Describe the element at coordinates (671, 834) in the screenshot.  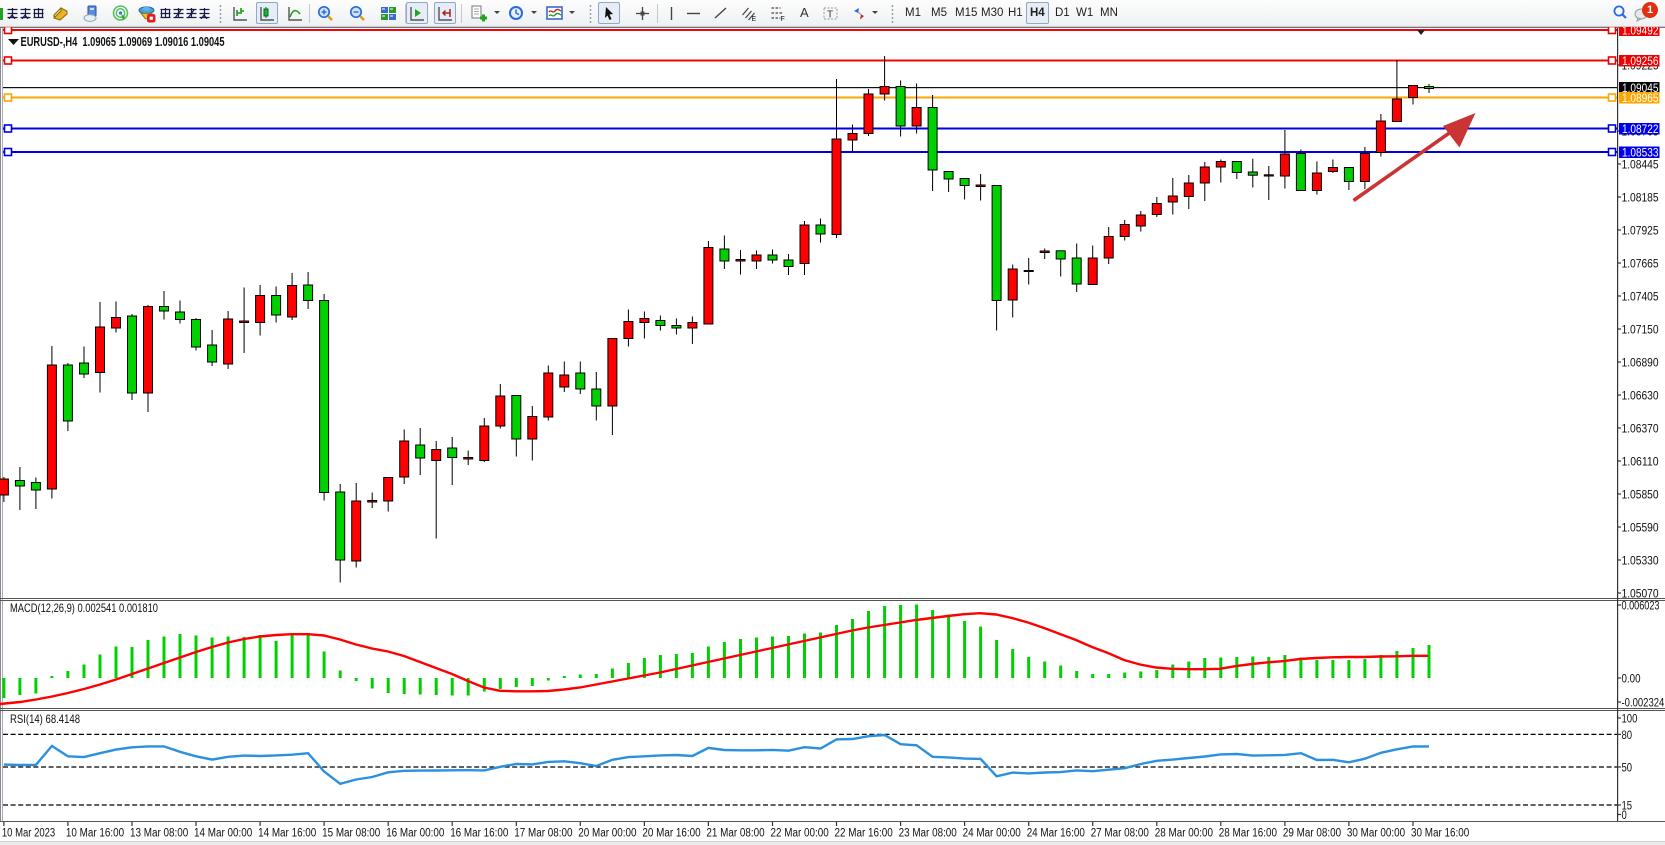
I see `svg-text: 20 Mar 16:00` at that location.